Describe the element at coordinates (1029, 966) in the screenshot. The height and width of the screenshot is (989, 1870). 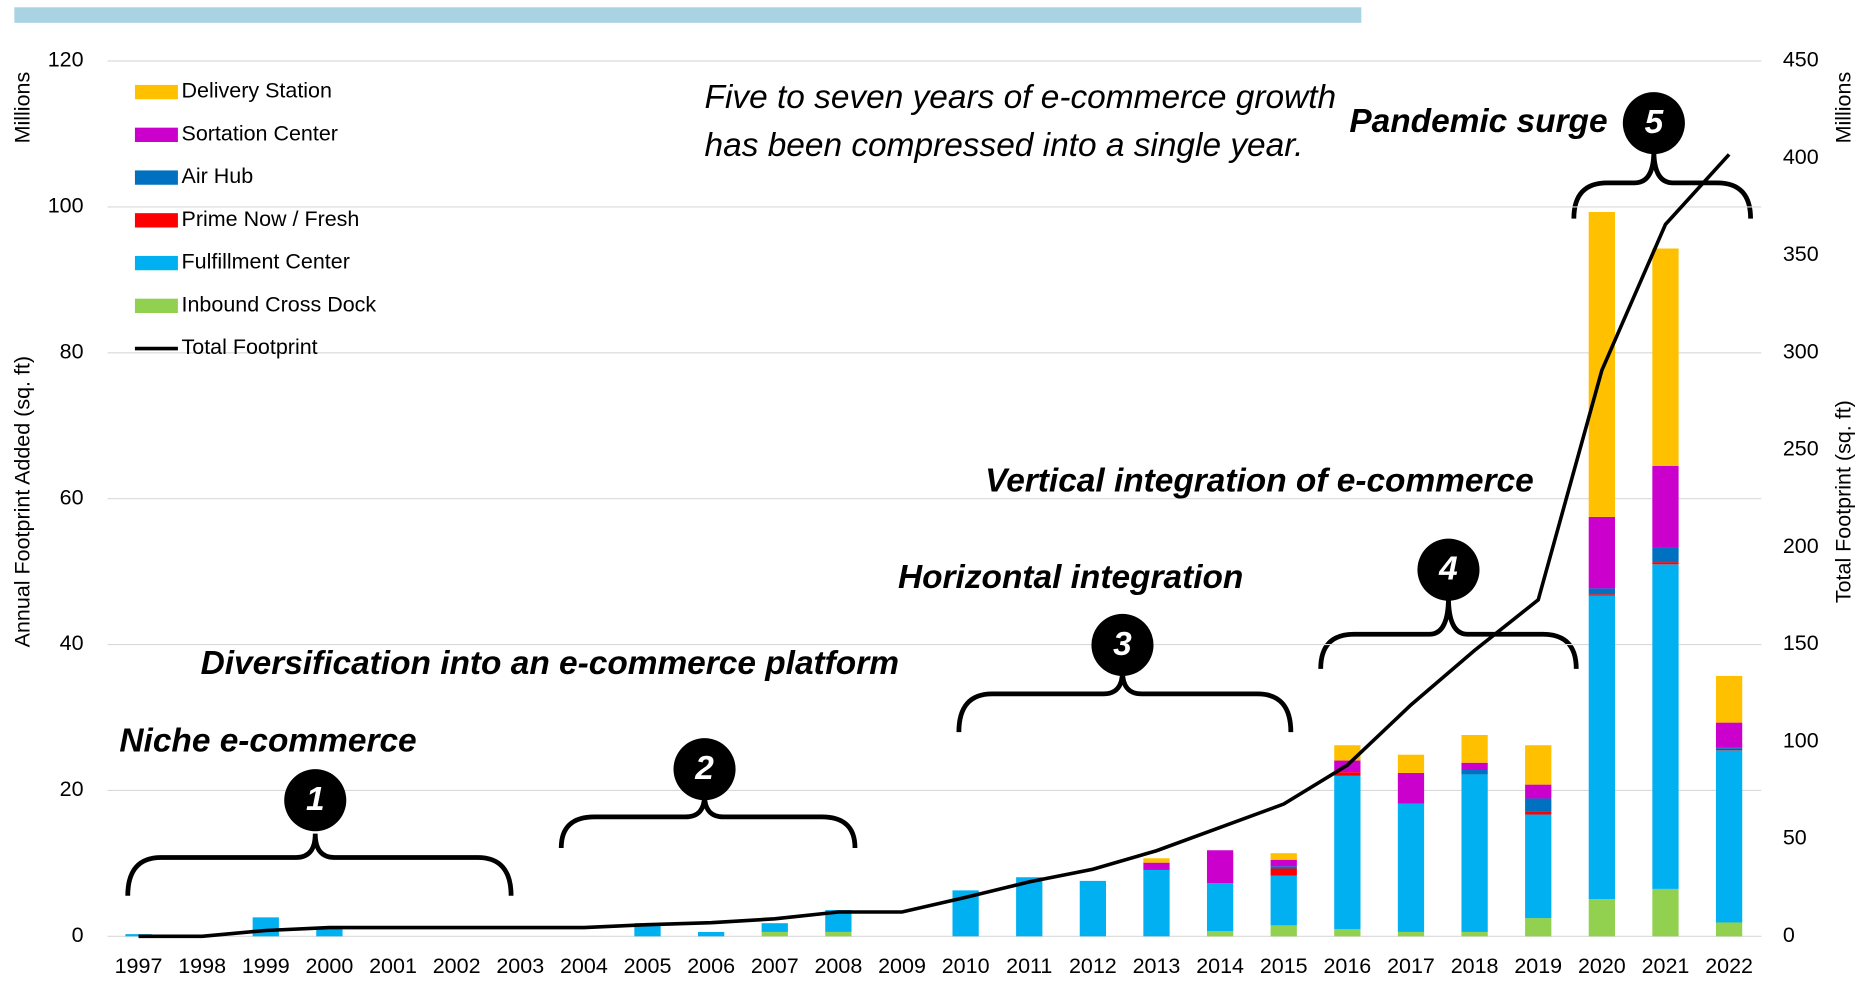
I see `x-tick-label: 2011` at that location.